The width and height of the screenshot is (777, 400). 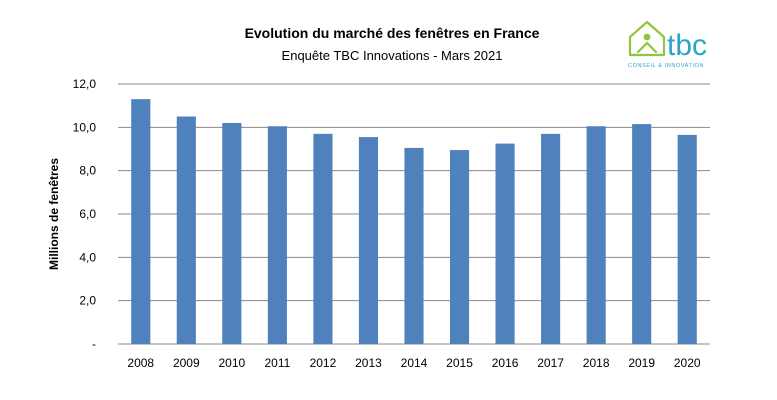 What do you see at coordinates (368, 363) in the screenshot?
I see `x-tick-label: 2013` at bounding box center [368, 363].